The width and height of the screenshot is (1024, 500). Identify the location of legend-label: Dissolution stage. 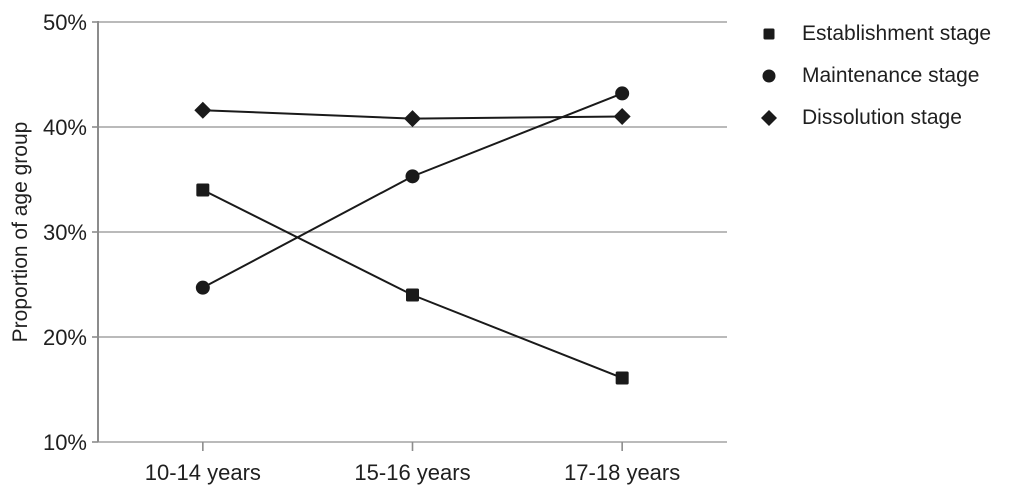
(882, 117).